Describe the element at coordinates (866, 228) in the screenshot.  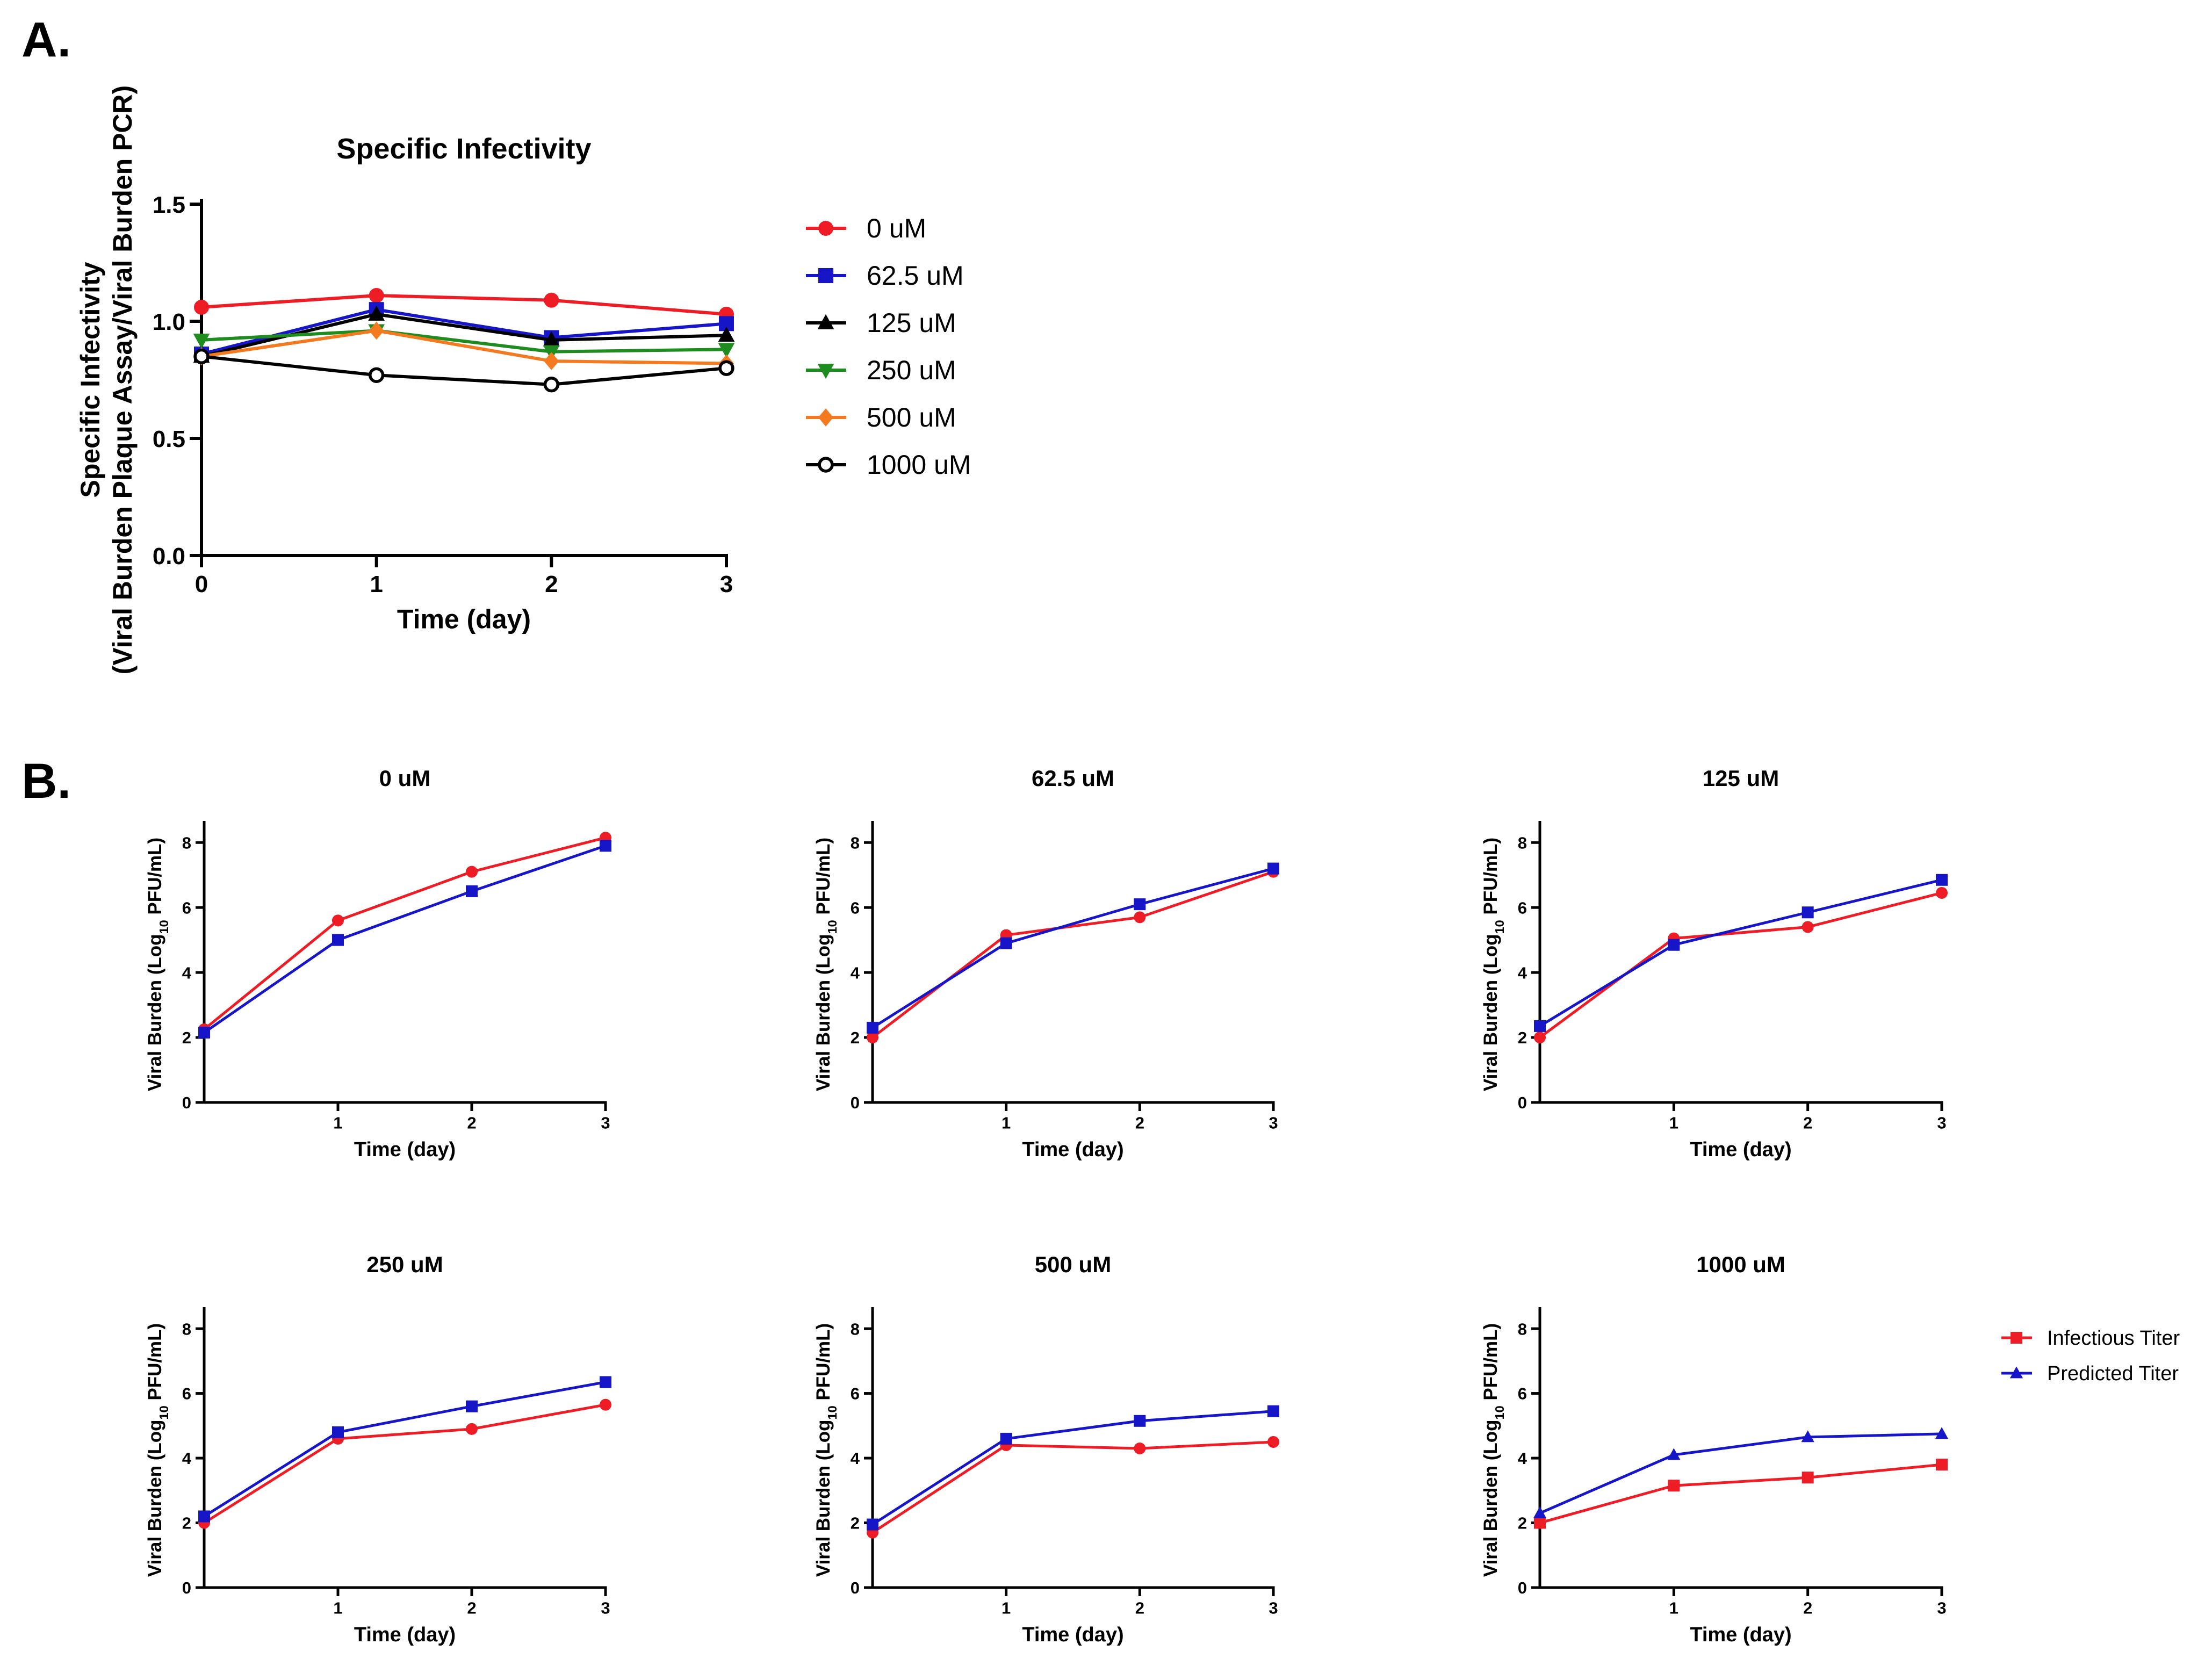
I see `legend-item: 0 uM` at that location.